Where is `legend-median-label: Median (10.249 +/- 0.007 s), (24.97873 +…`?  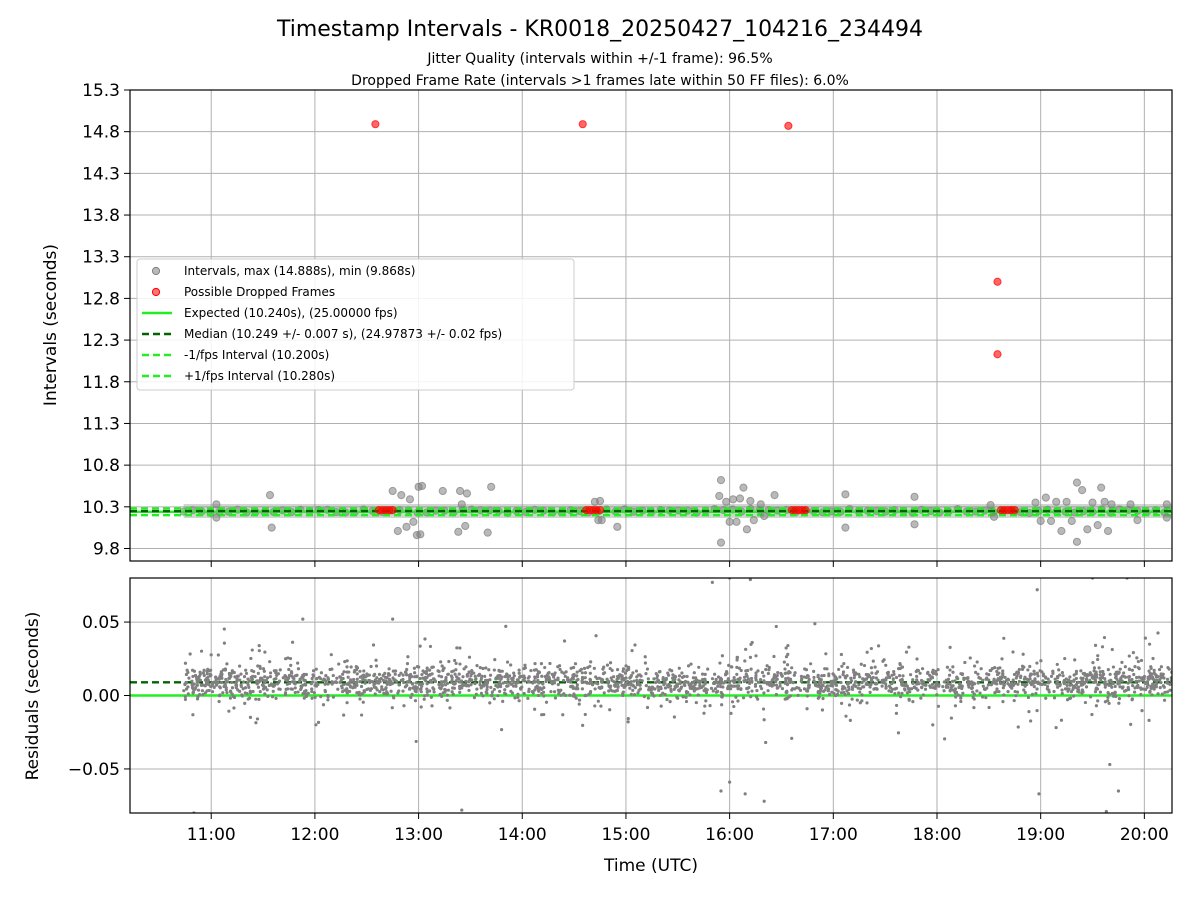
legend-median-label: Median (10.249 +/- 0.007 s), (24.97873 +… is located at coordinates (343, 334).